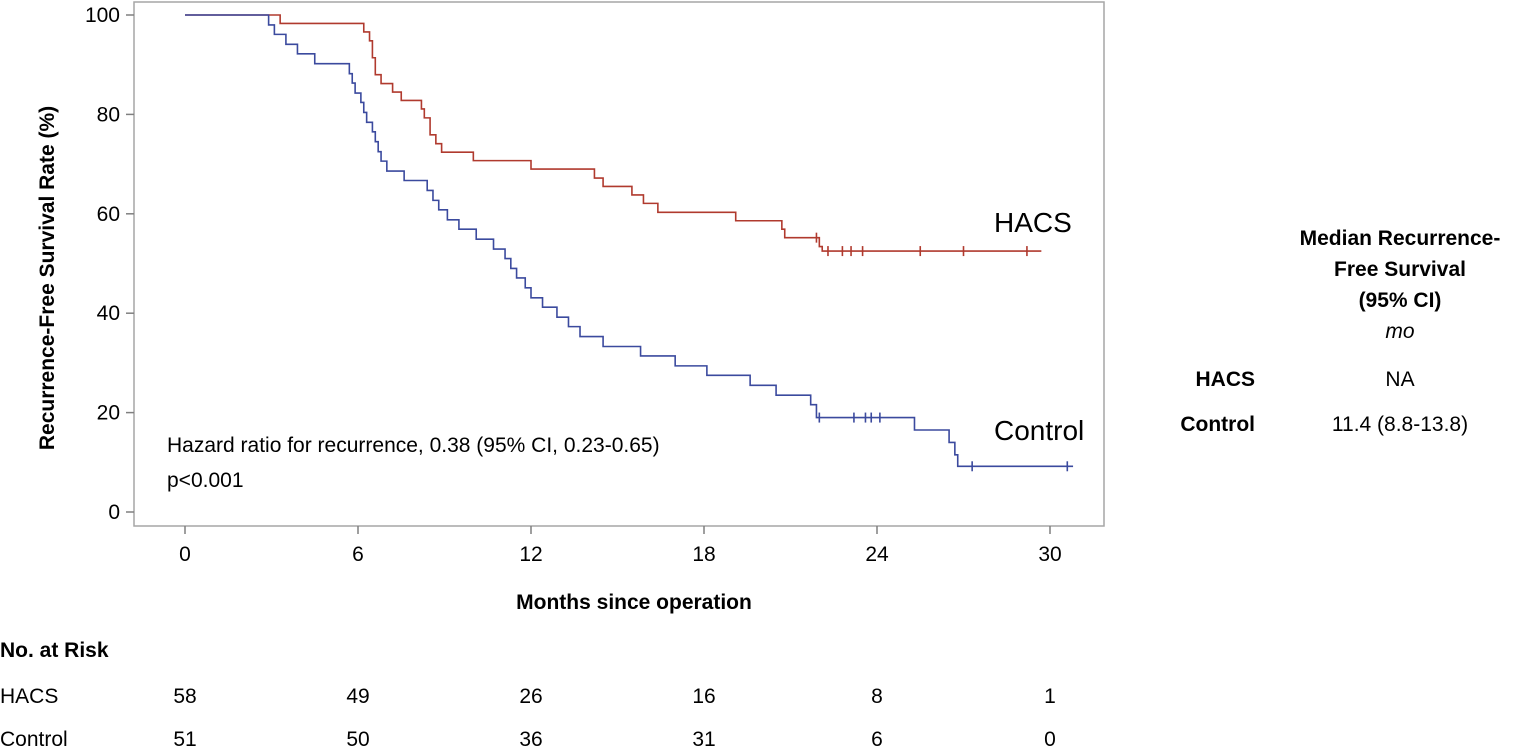  What do you see at coordinates (358, 554) in the screenshot?
I see `x-tick-label: 6` at bounding box center [358, 554].